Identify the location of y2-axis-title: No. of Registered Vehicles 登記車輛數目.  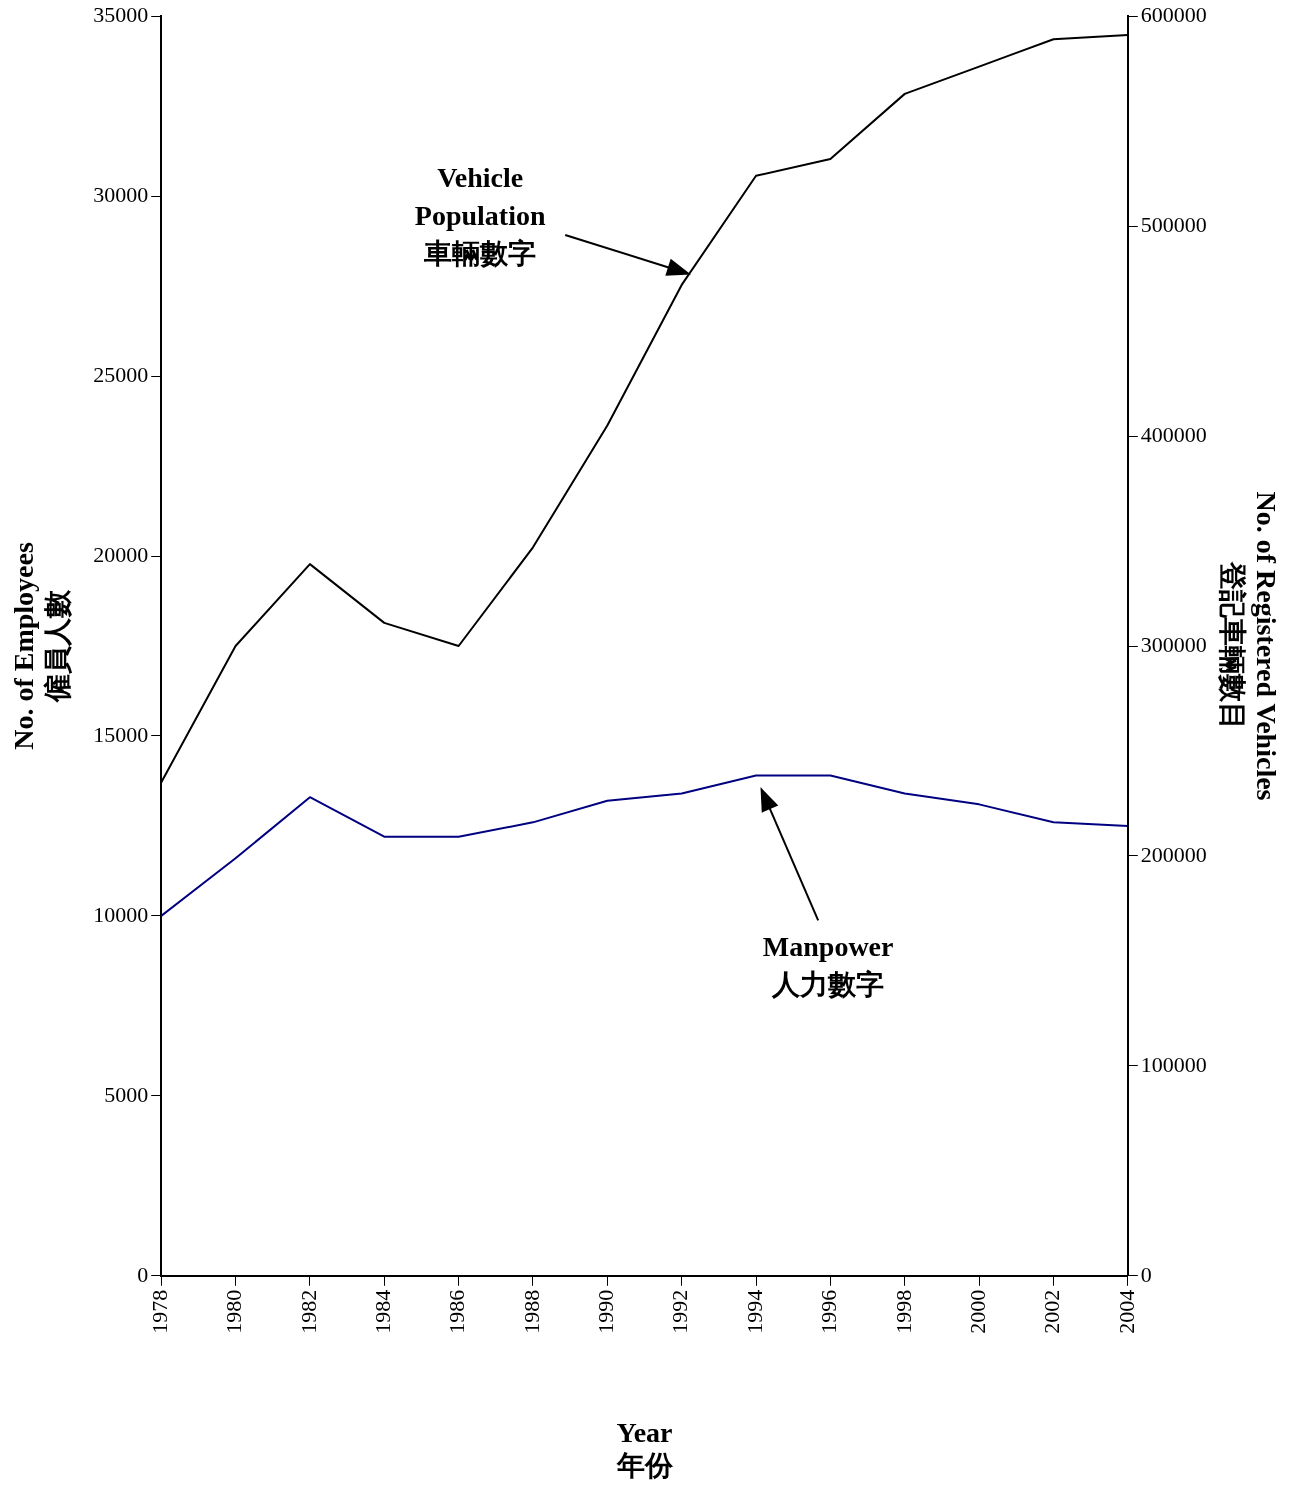
(1249, 646).